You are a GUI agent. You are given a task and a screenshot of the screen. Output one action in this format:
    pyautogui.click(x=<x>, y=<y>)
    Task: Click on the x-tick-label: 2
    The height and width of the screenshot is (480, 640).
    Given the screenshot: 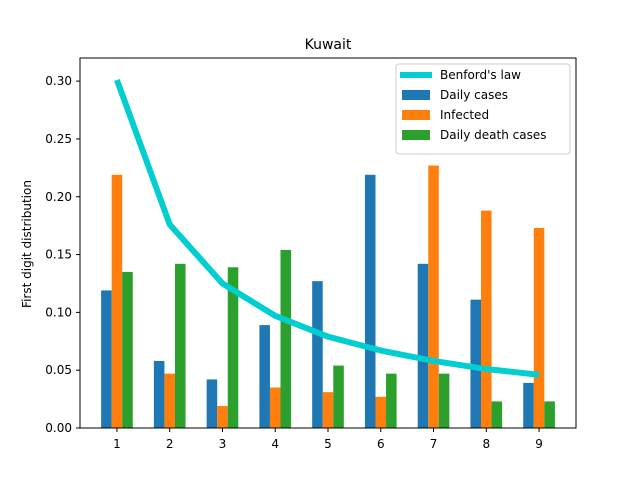 What is the action you would take?
    pyautogui.click(x=170, y=444)
    